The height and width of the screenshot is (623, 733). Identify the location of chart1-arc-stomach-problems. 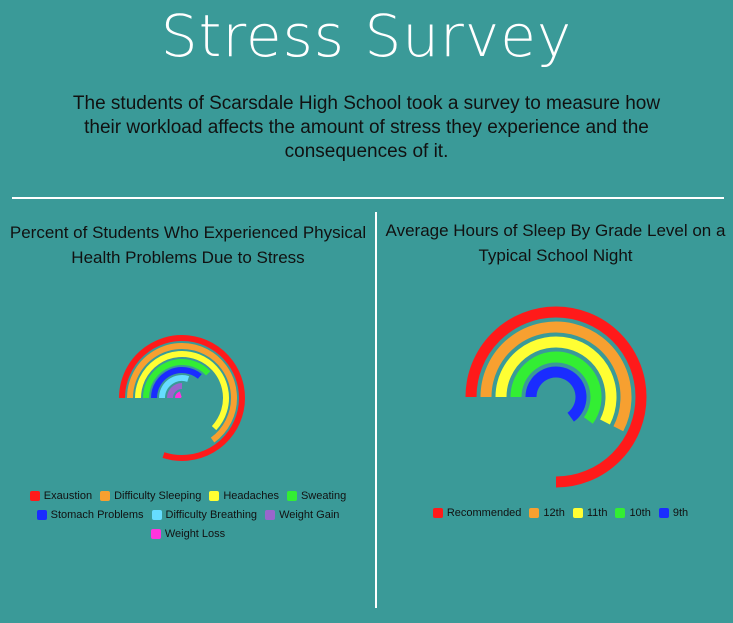
(176, 383).